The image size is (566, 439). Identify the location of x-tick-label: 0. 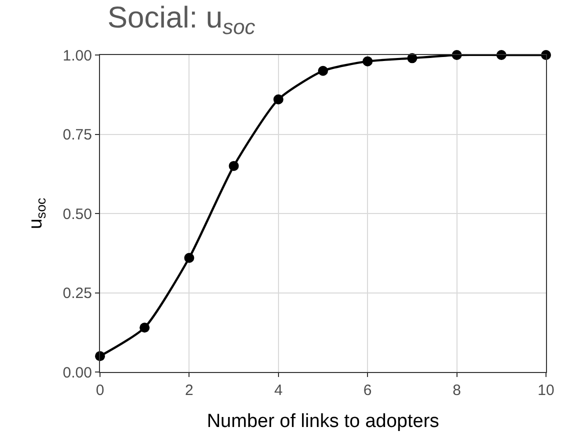
(100, 390).